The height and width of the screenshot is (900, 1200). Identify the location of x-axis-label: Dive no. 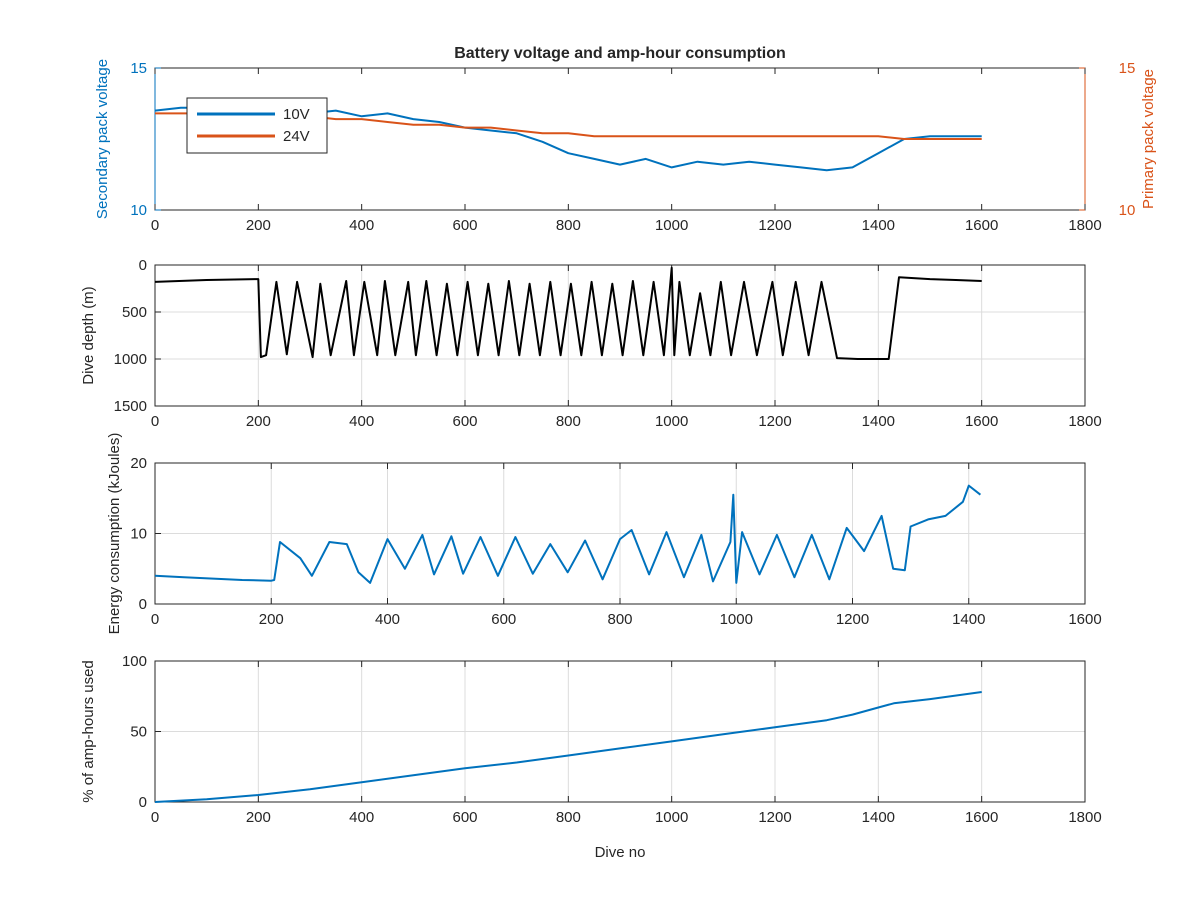
(620, 852).